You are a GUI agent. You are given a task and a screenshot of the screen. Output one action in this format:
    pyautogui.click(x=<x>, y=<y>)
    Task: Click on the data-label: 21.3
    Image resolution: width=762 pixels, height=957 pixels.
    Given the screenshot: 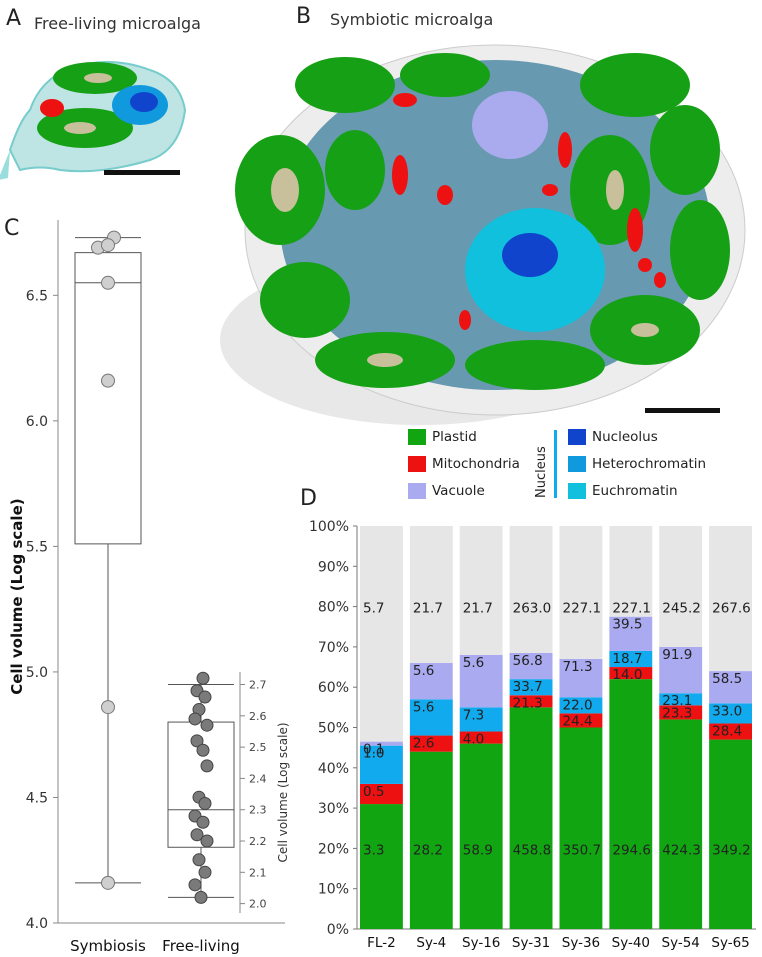 What is the action you would take?
    pyautogui.click(x=528, y=703)
    